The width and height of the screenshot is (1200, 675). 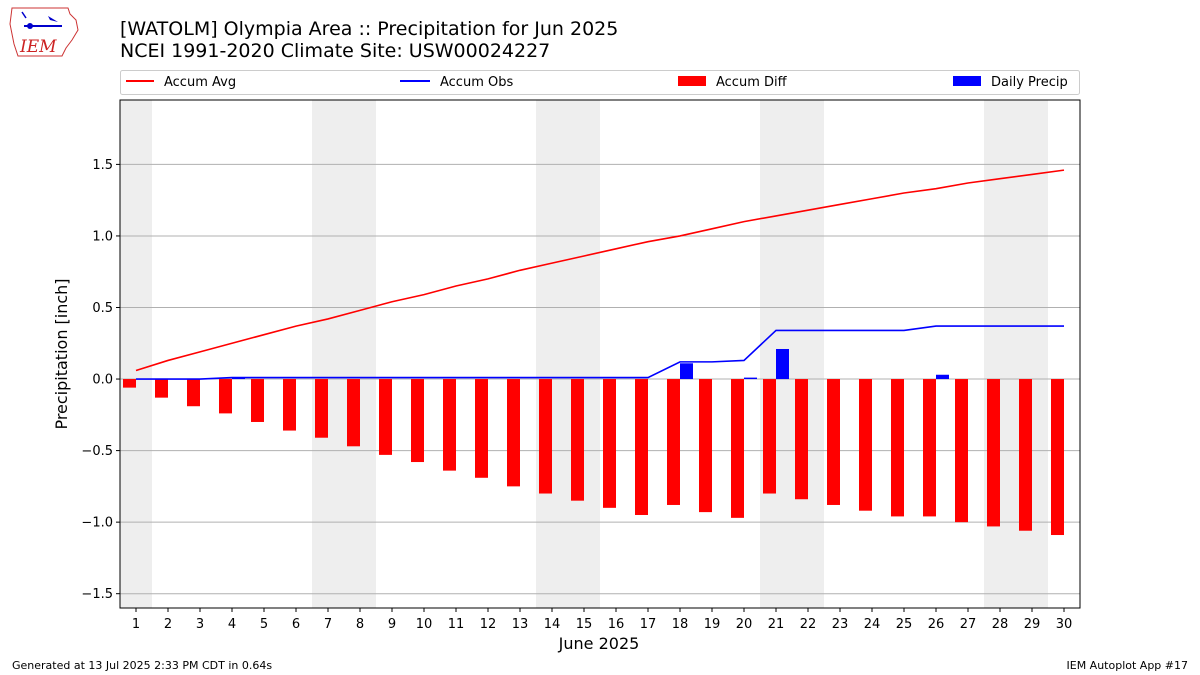 What do you see at coordinates (680, 624) in the screenshot?
I see `x-tick-label: 18` at bounding box center [680, 624].